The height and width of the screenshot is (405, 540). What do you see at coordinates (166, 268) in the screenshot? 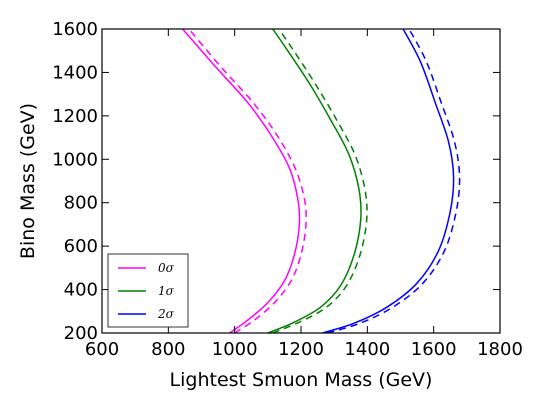
I see `legend-label-0: 0σ` at bounding box center [166, 268].